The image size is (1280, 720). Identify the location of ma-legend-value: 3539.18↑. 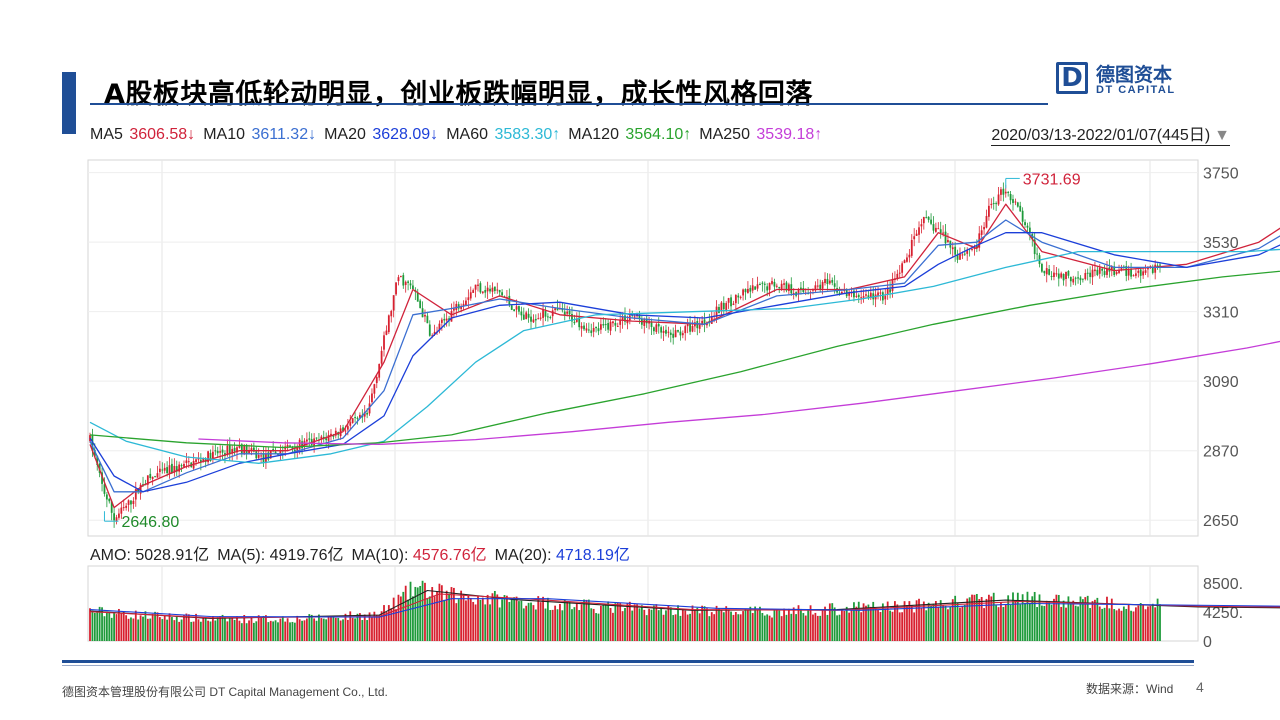
(789, 134).